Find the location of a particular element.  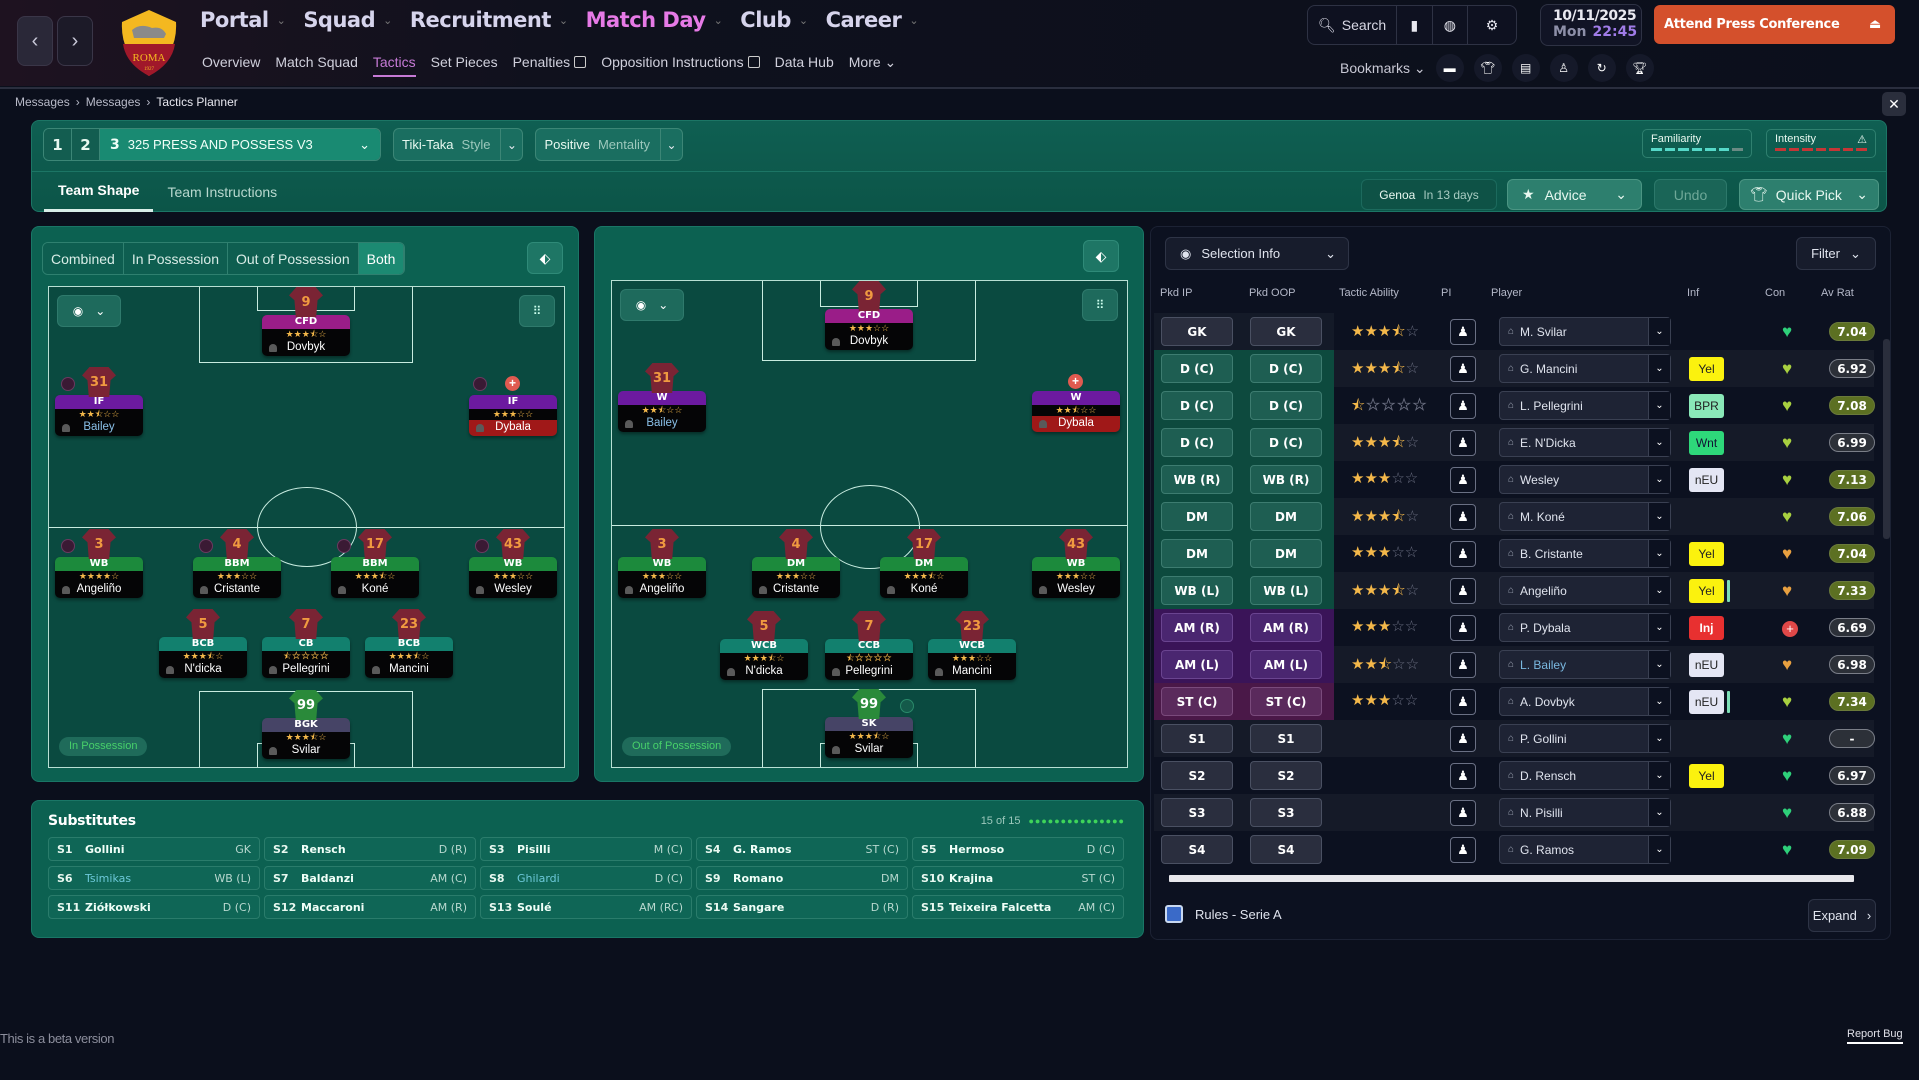

substitute-slot: S12 Maccaroni AM (R) is located at coordinates (370, 907).